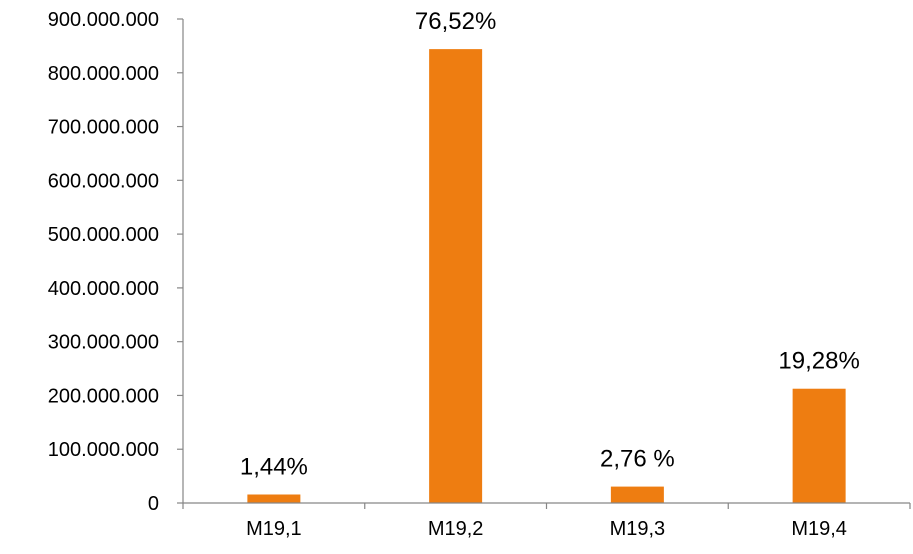  I want to click on x-axis-labels: M19,1 M19,2 M19,3 M19,4, so click(546, 529).